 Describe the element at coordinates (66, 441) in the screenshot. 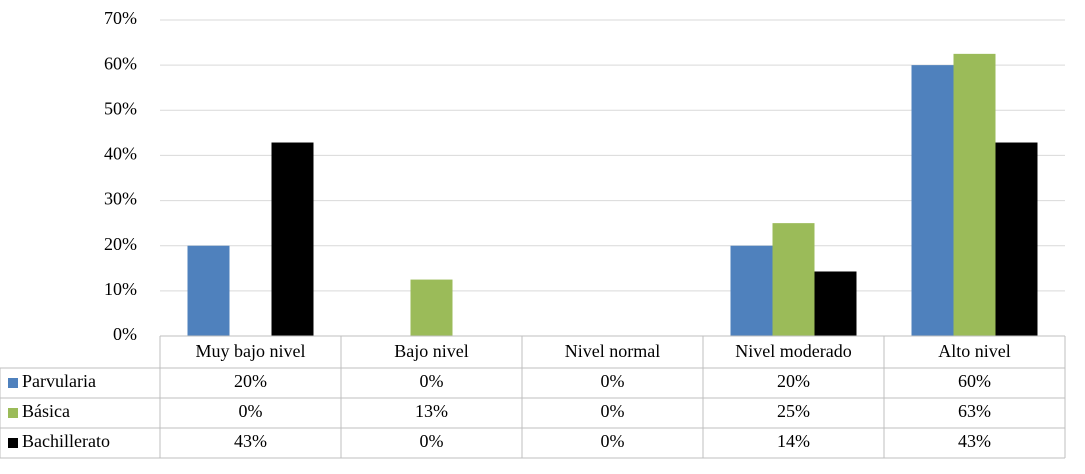

I see `legend-label: Bachillerato` at that location.